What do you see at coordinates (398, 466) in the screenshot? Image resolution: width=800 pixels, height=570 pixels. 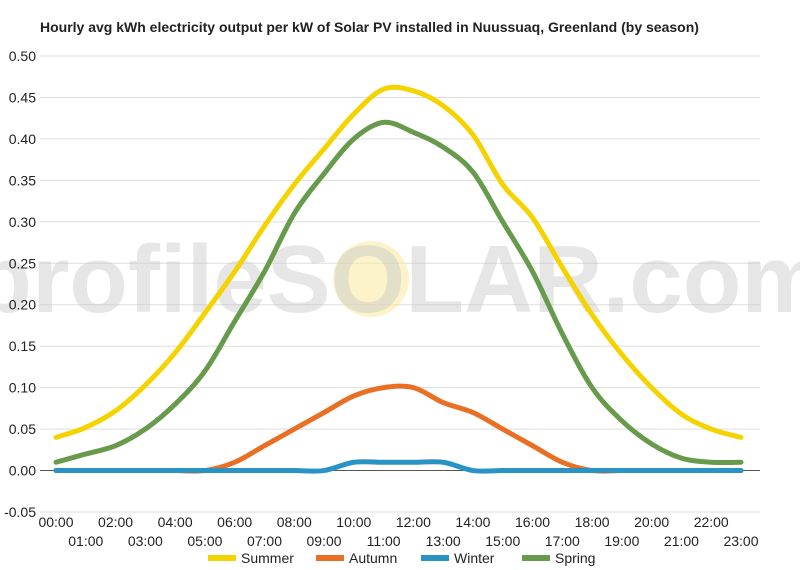 I see `series-line-winter` at bounding box center [398, 466].